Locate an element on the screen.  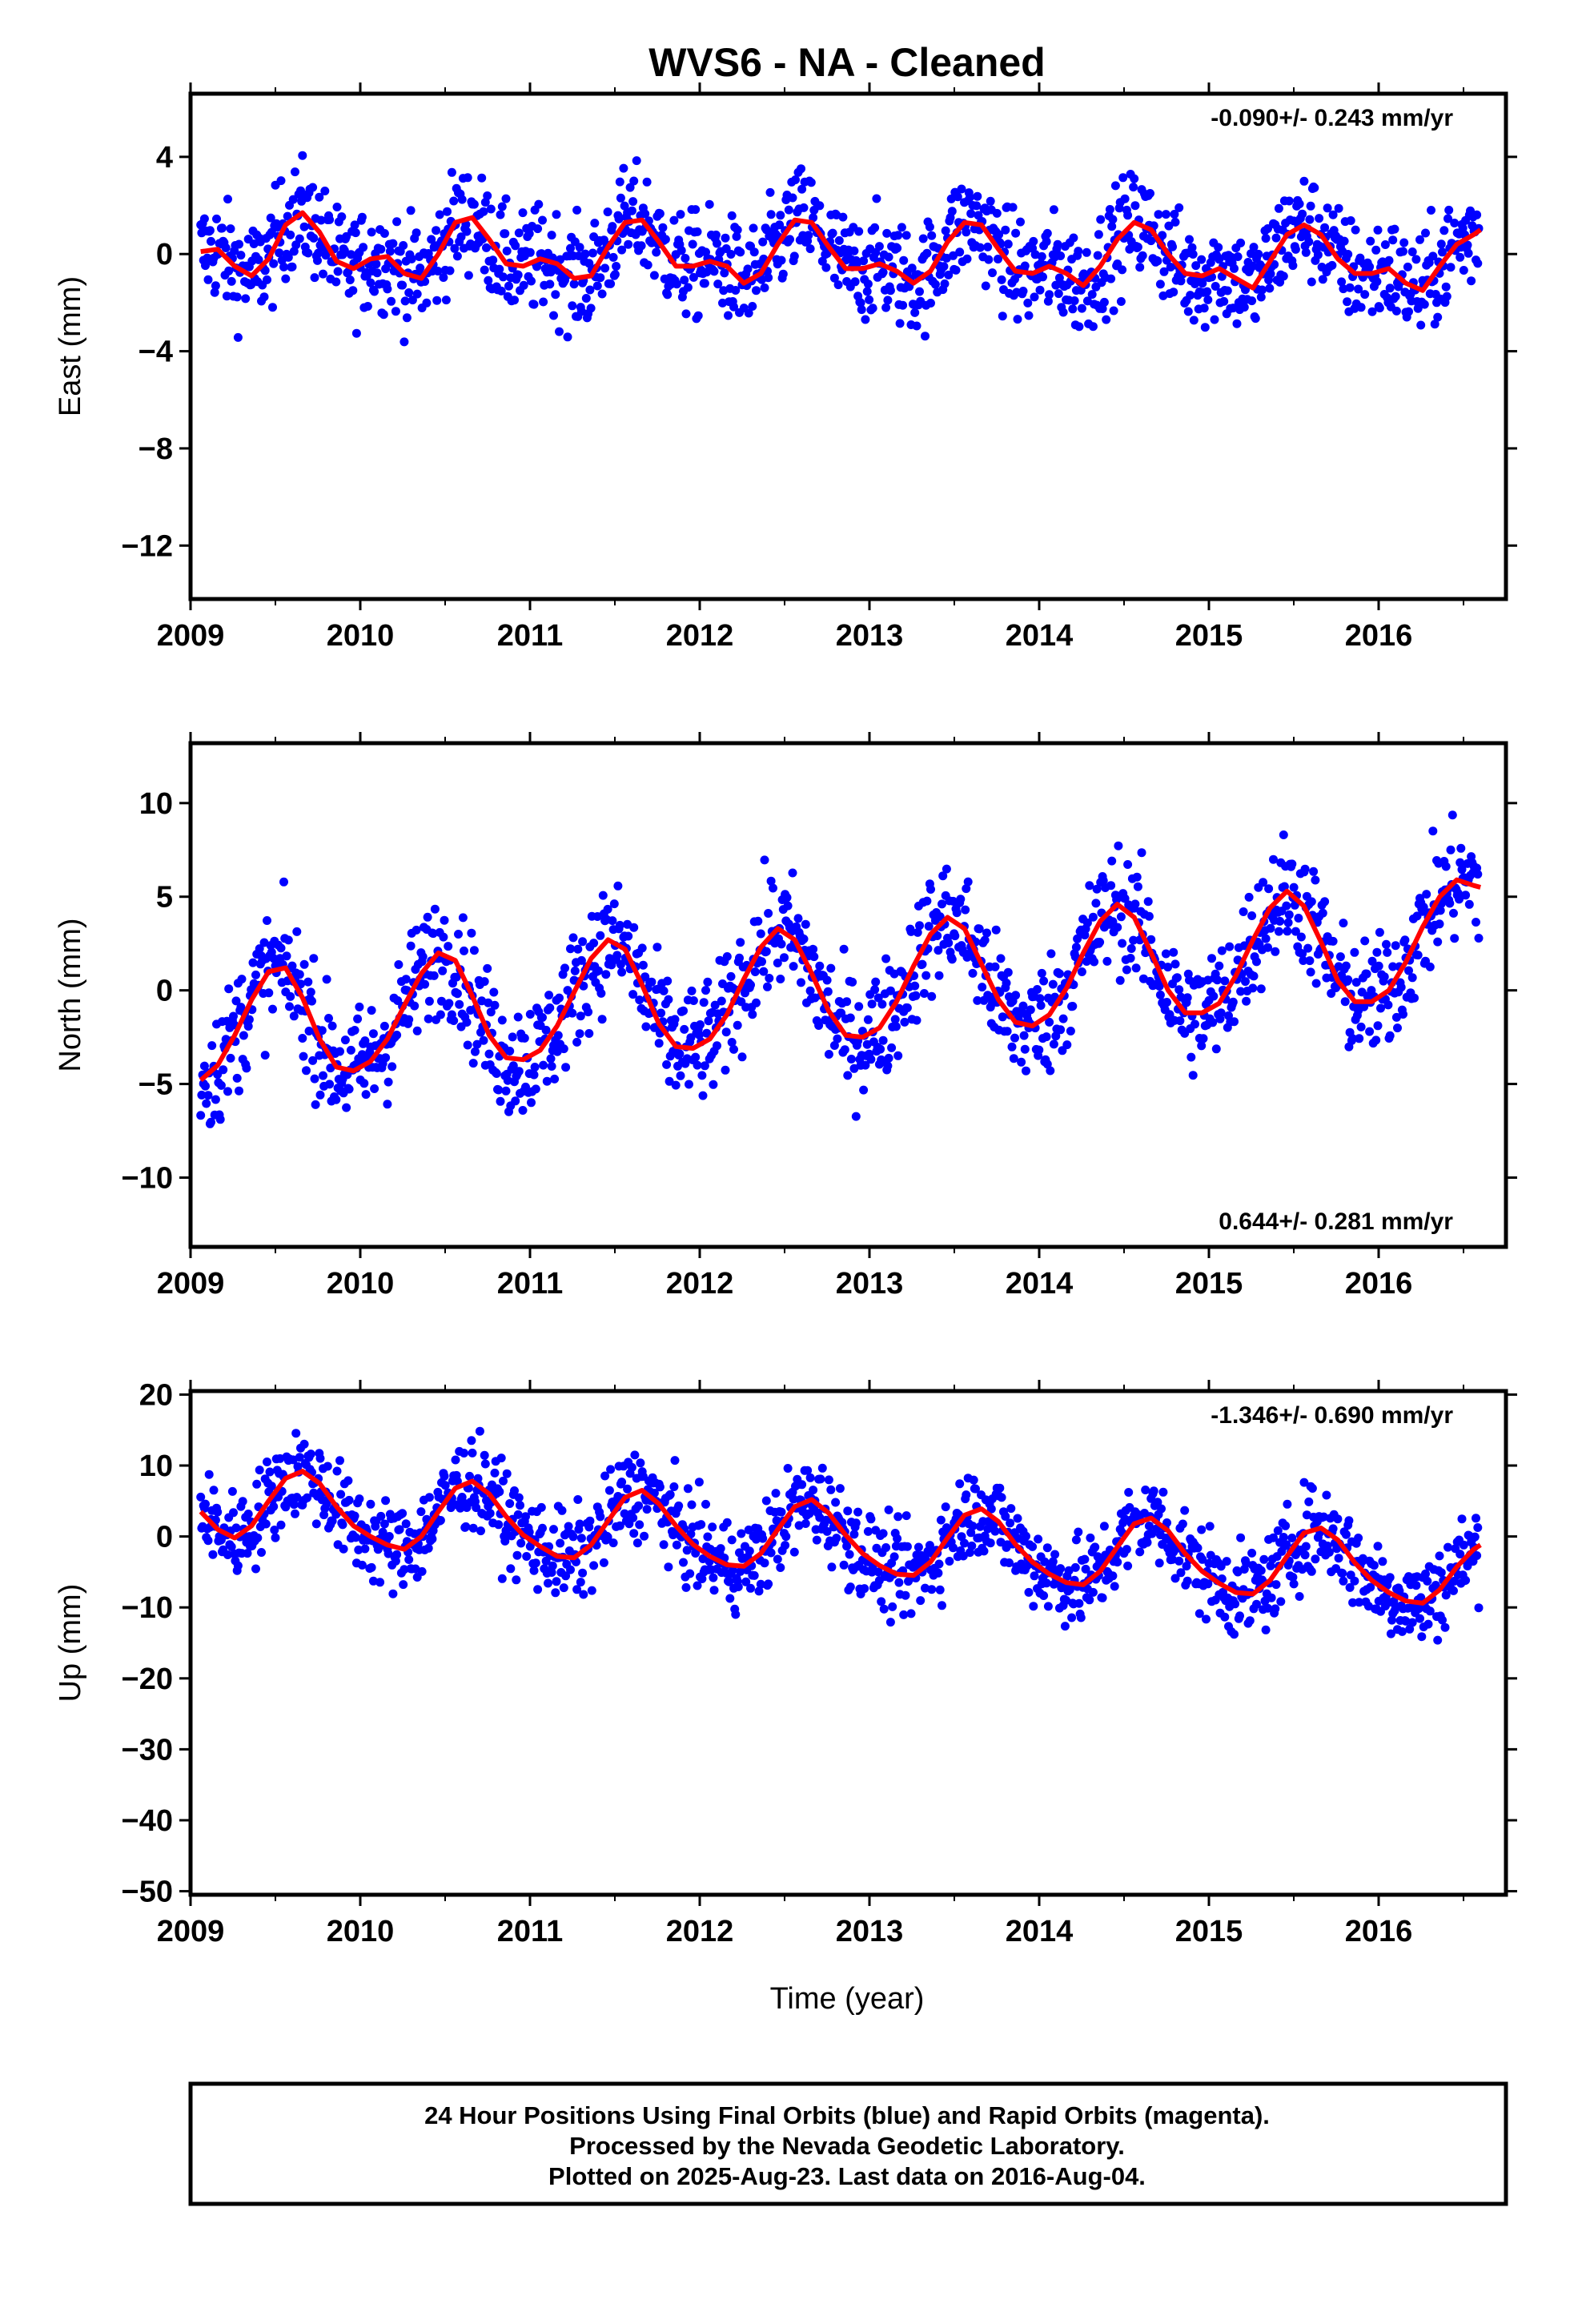
north-y-tick-label: 5 is located at coordinates (164, 898).